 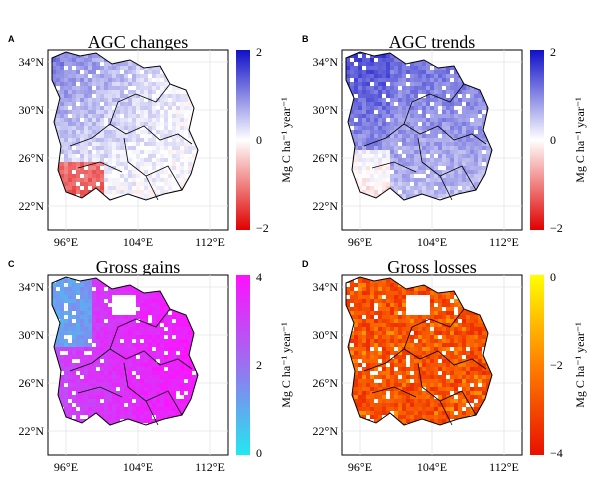 I want to click on colorbar-tick-label: 0, so click(x=553, y=140).